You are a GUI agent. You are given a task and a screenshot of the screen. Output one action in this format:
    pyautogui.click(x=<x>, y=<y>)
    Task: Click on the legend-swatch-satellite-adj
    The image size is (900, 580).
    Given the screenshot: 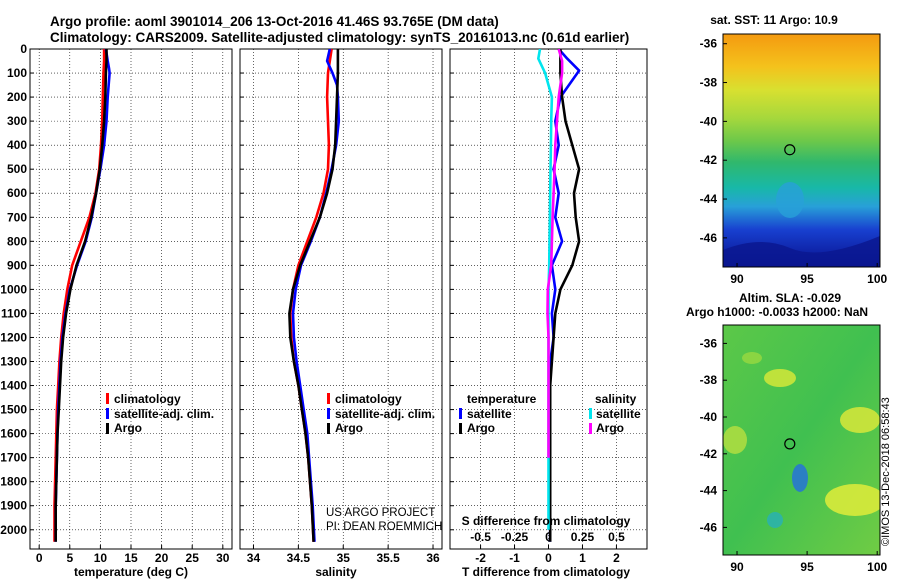 What is the action you would take?
    pyautogui.click(x=328, y=413)
    